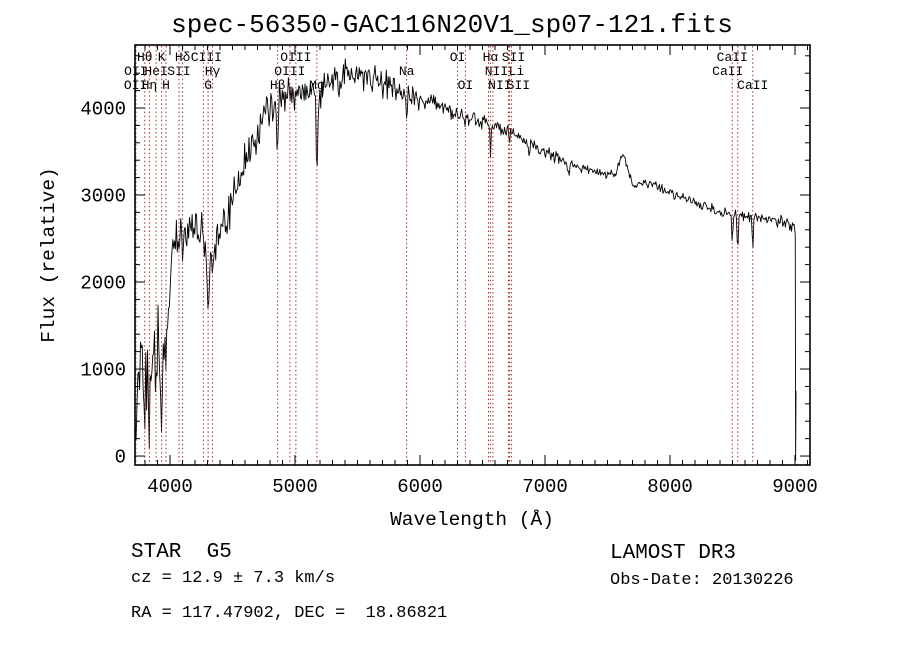  Describe the element at coordinates (517, 71) in the screenshot. I see `spectral-line-label: Li` at that location.